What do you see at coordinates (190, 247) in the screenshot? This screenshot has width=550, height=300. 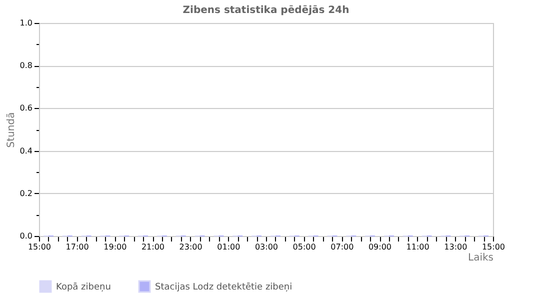 I see `x-tick-label: 23:00` at bounding box center [190, 247].